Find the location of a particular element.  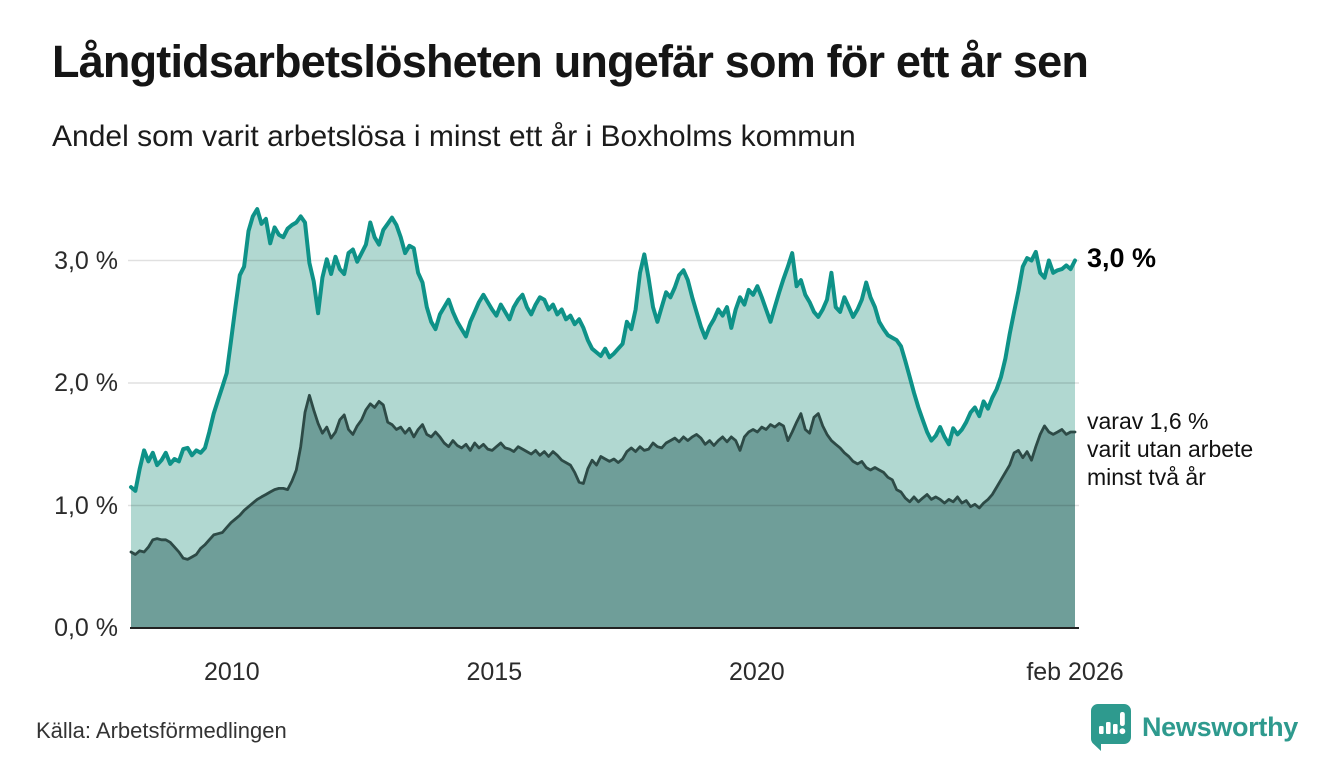

y-axis-label-2: 2,0 % is located at coordinates (86, 383).